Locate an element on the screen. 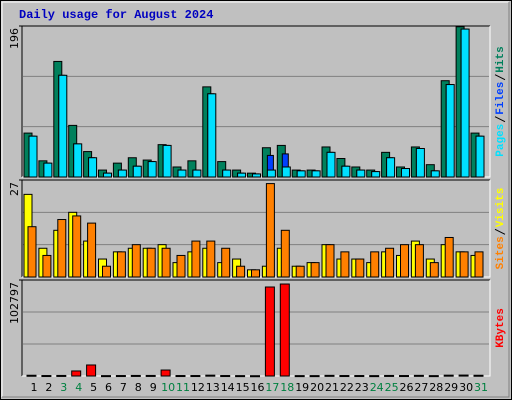 The image size is (512, 400). x-tick-label: 12 is located at coordinates (198, 387).